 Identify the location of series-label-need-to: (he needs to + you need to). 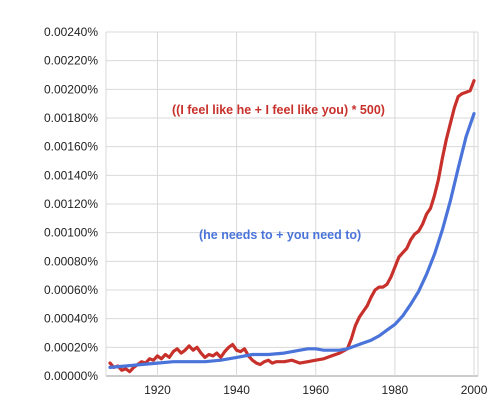
(280, 235).